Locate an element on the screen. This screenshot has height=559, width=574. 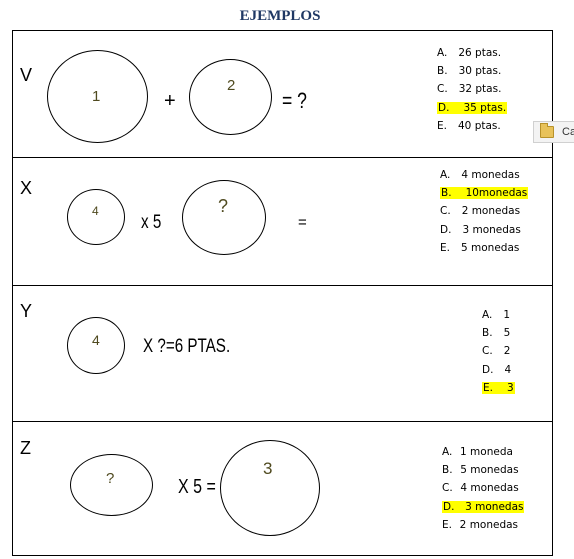
option-c: C. 32 ptas. is located at coordinates (469, 89).